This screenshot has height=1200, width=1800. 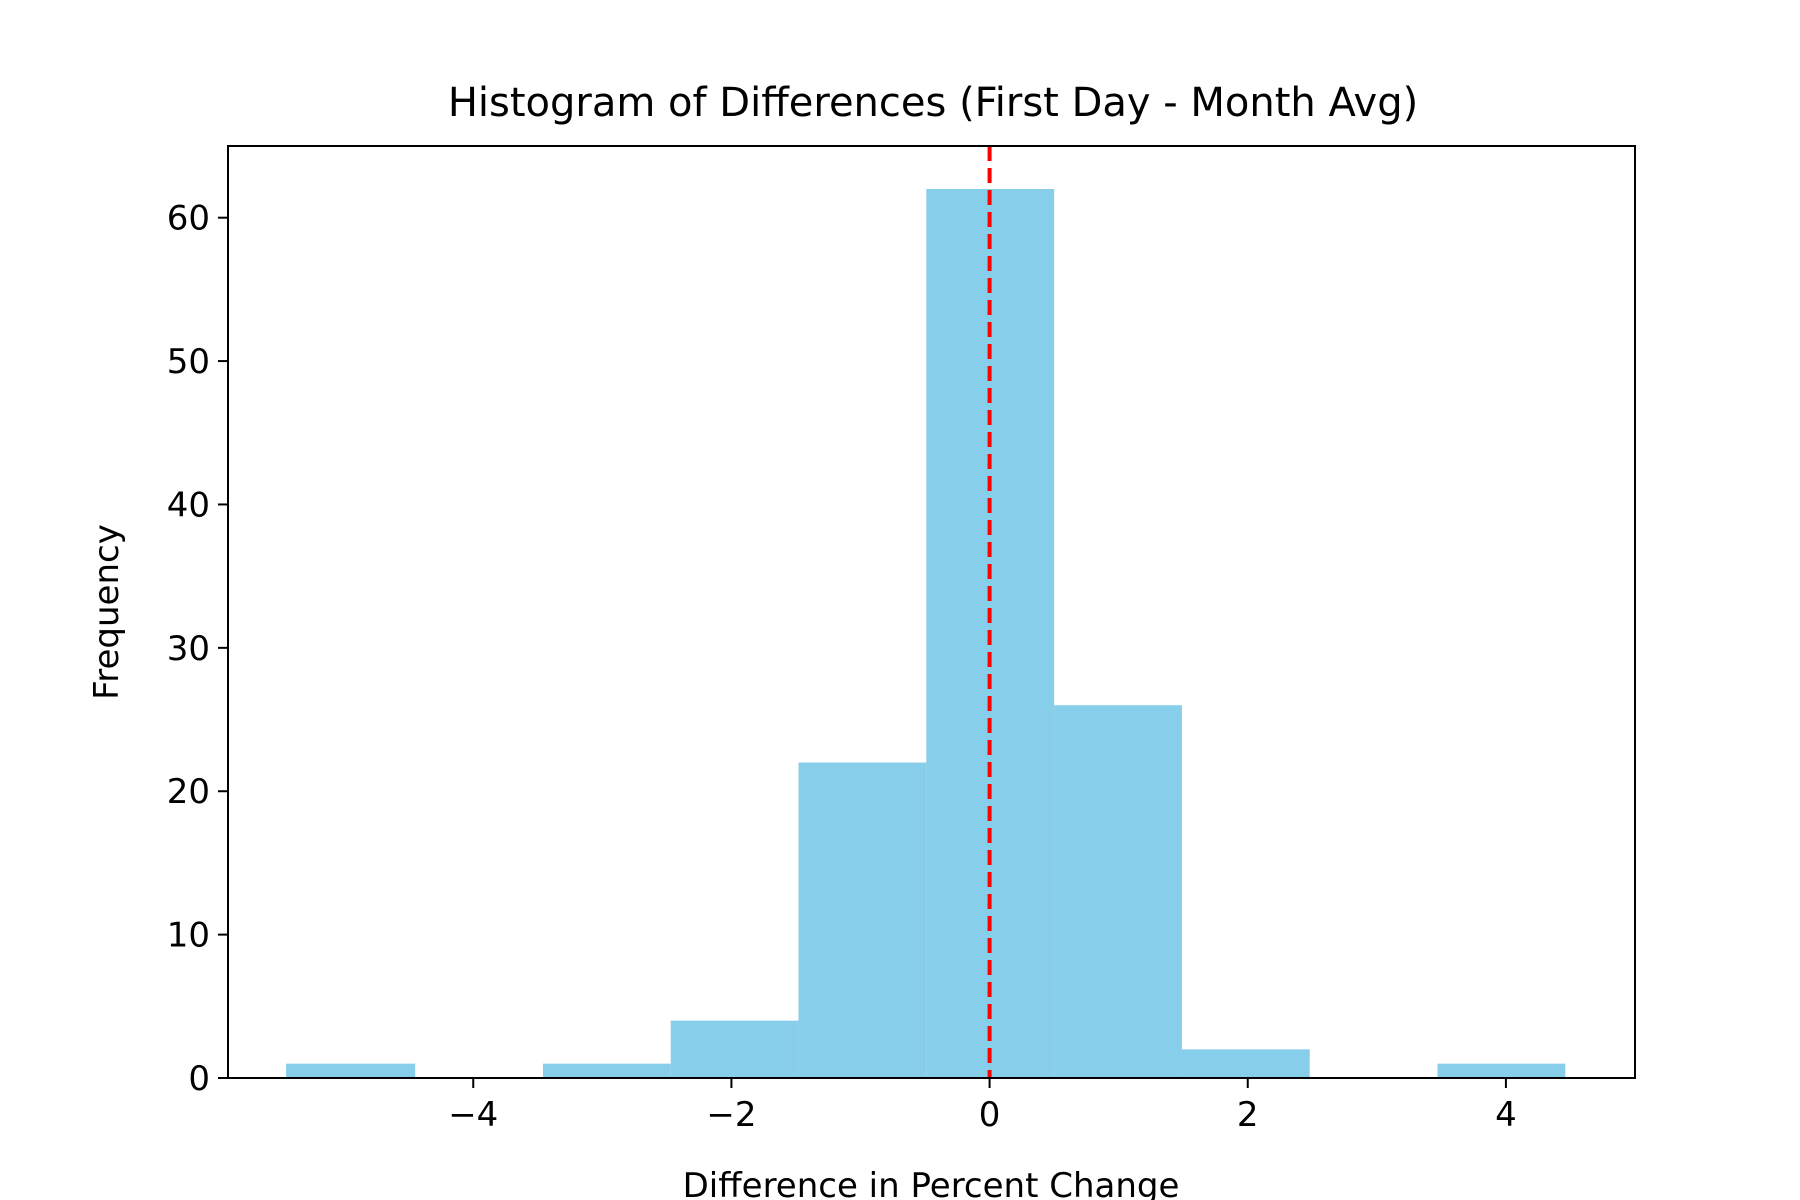 What do you see at coordinates (990, 1115) in the screenshot?
I see `x-tick-label-2: 0` at bounding box center [990, 1115].